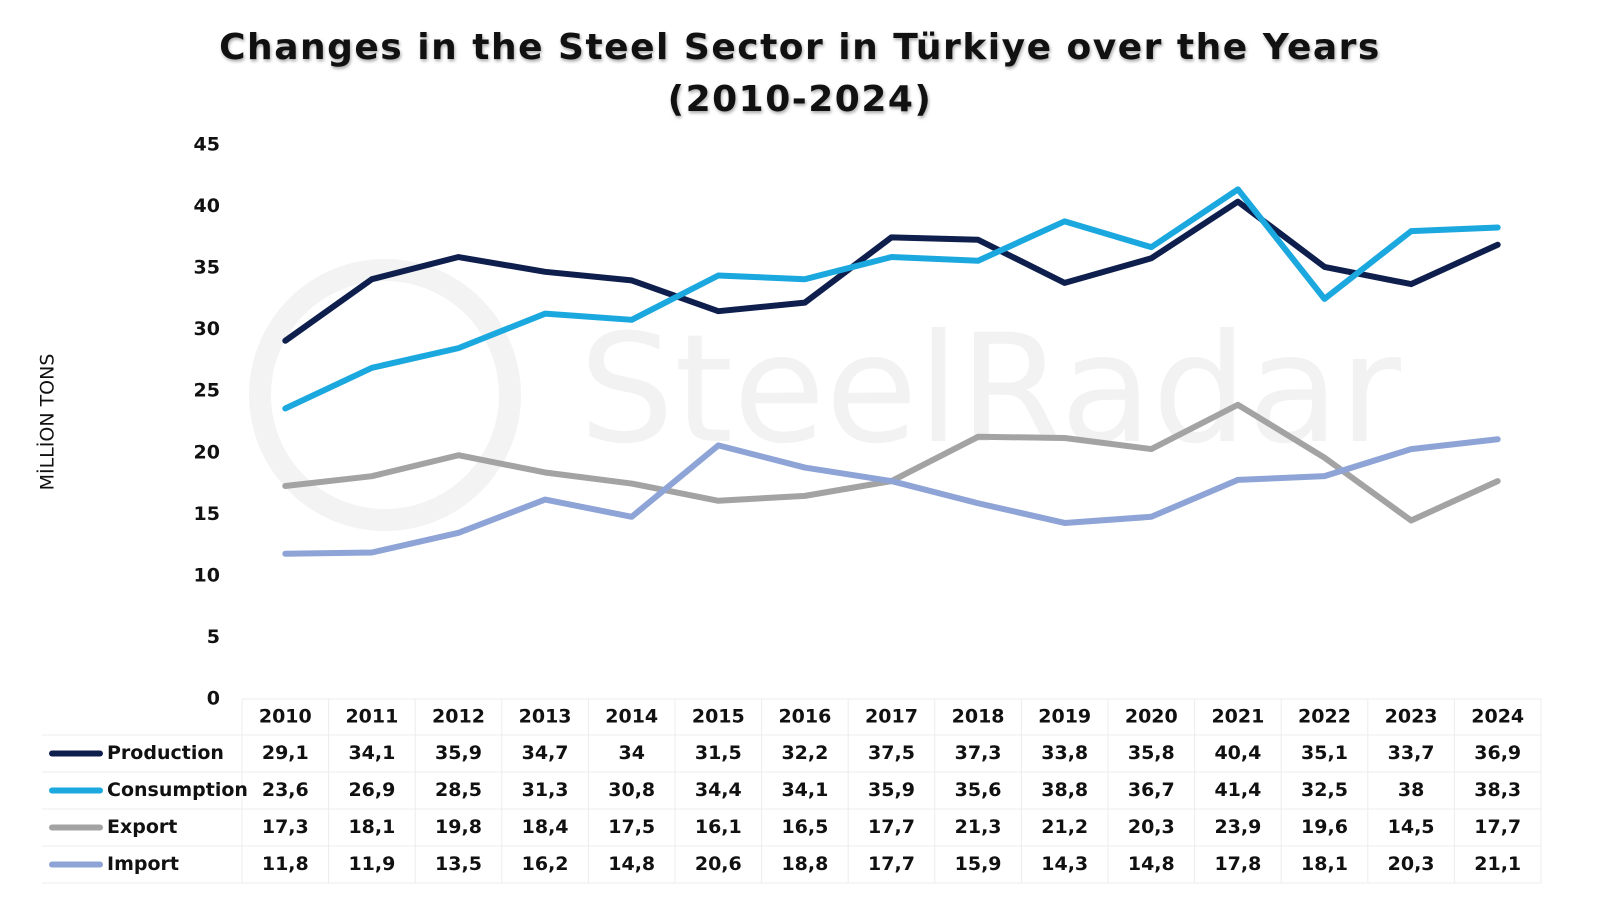 The width and height of the screenshot is (1600, 914). I want to click on table-value: 31,5, so click(718, 753).